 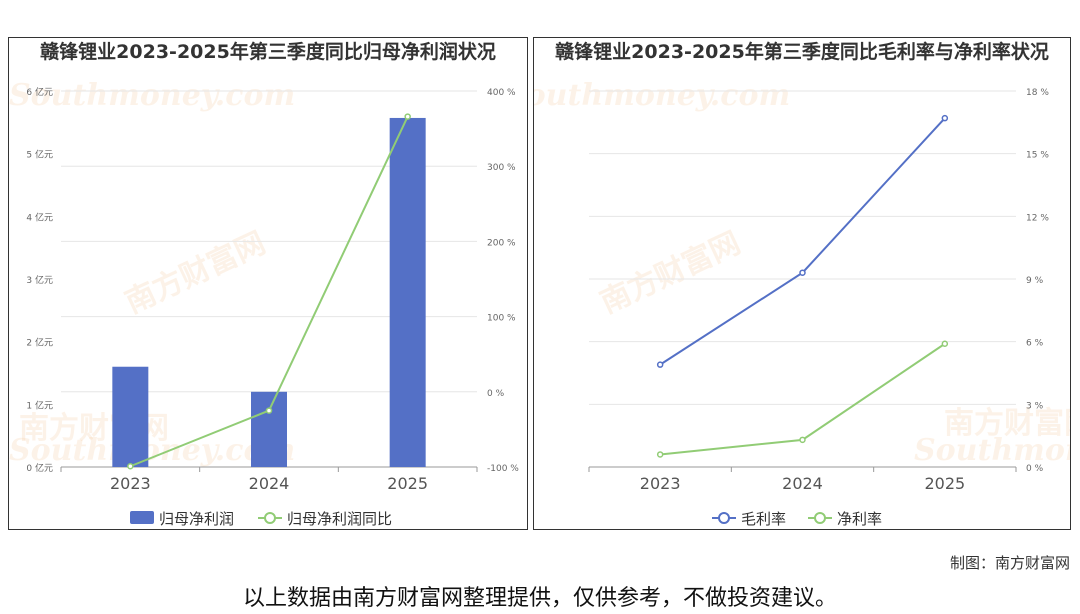 What do you see at coordinates (1035, 406) in the screenshot?
I see `y-right-tick-label: 3 %` at bounding box center [1035, 406].